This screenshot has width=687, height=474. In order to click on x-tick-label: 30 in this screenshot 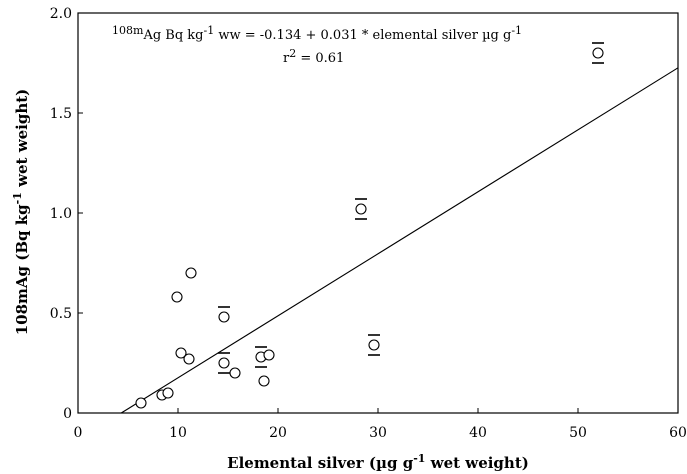, I will do `click(378, 433)`.